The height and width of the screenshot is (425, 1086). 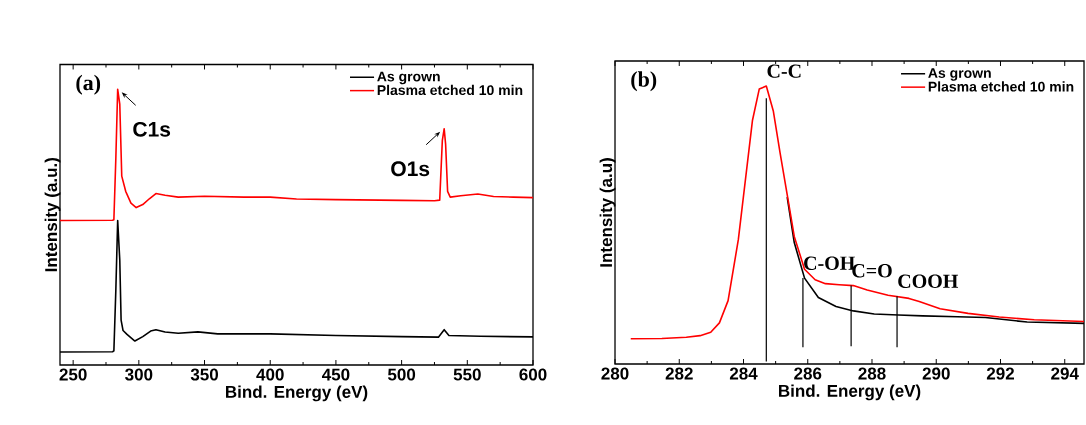 What do you see at coordinates (152, 129) in the screenshot?
I see `annotation: C1s` at bounding box center [152, 129].